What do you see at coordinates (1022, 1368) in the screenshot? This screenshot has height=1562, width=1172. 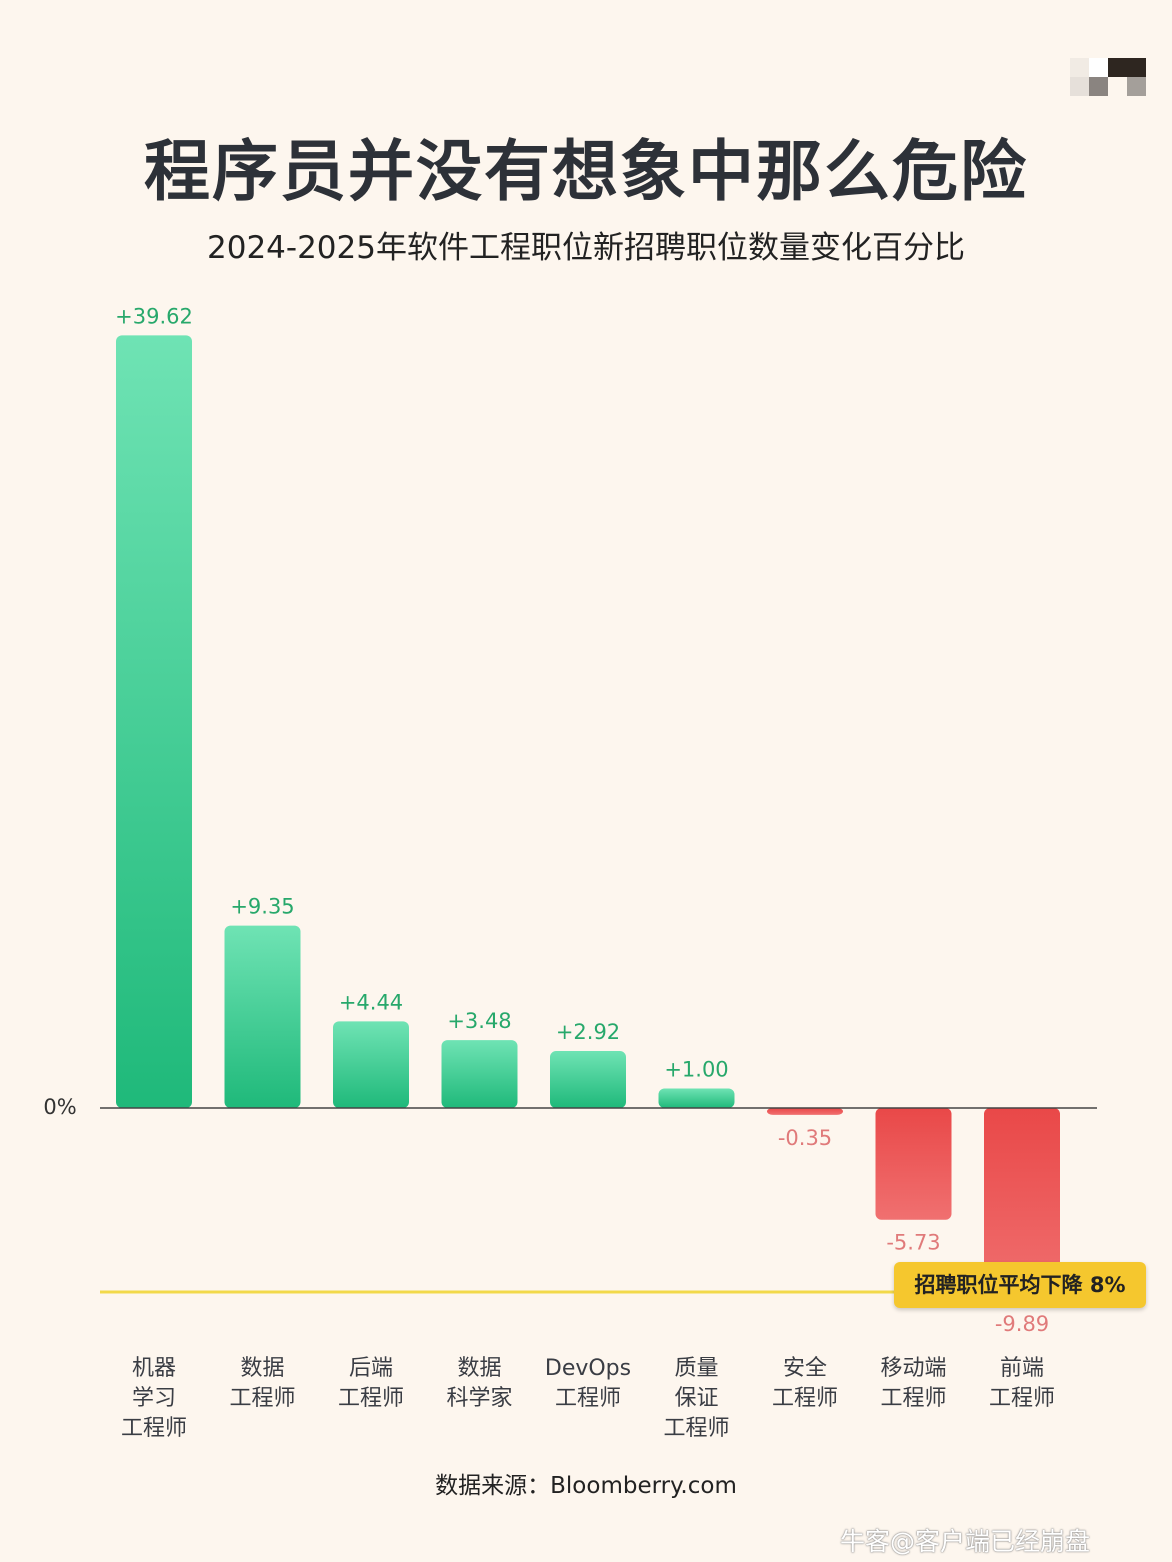 I see `category-label: 前端` at bounding box center [1022, 1368].